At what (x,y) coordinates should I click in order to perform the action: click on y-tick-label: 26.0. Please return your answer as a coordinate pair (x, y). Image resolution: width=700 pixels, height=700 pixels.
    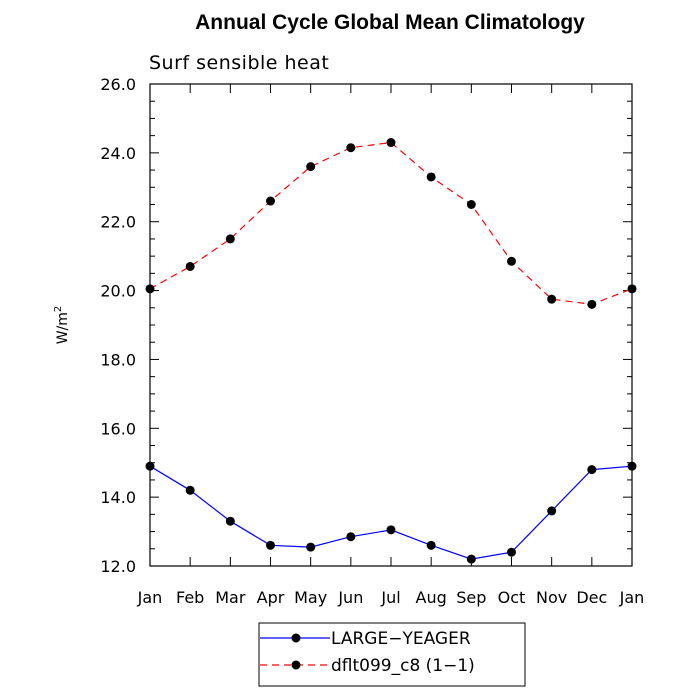
    Looking at the image, I should click on (118, 84).